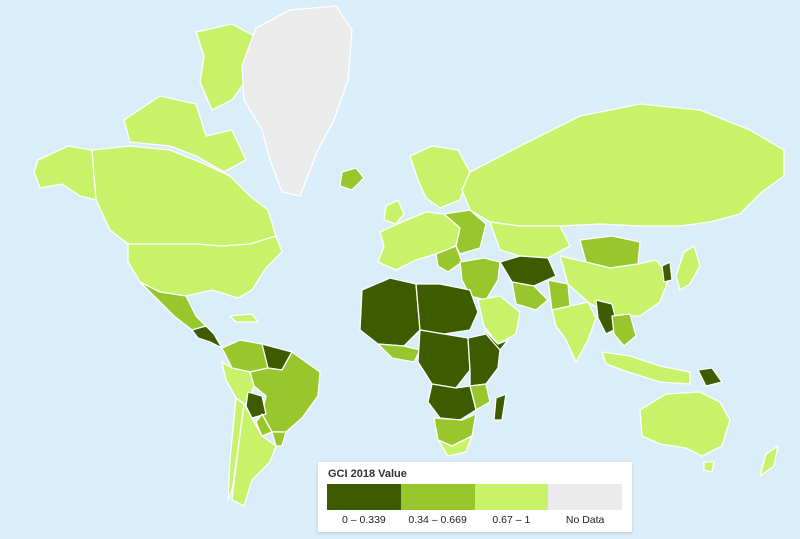 The height and width of the screenshot is (539, 800). What do you see at coordinates (452, 402) in the screenshot?
I see `southern-central-africa` at bounding box center [452, 402].